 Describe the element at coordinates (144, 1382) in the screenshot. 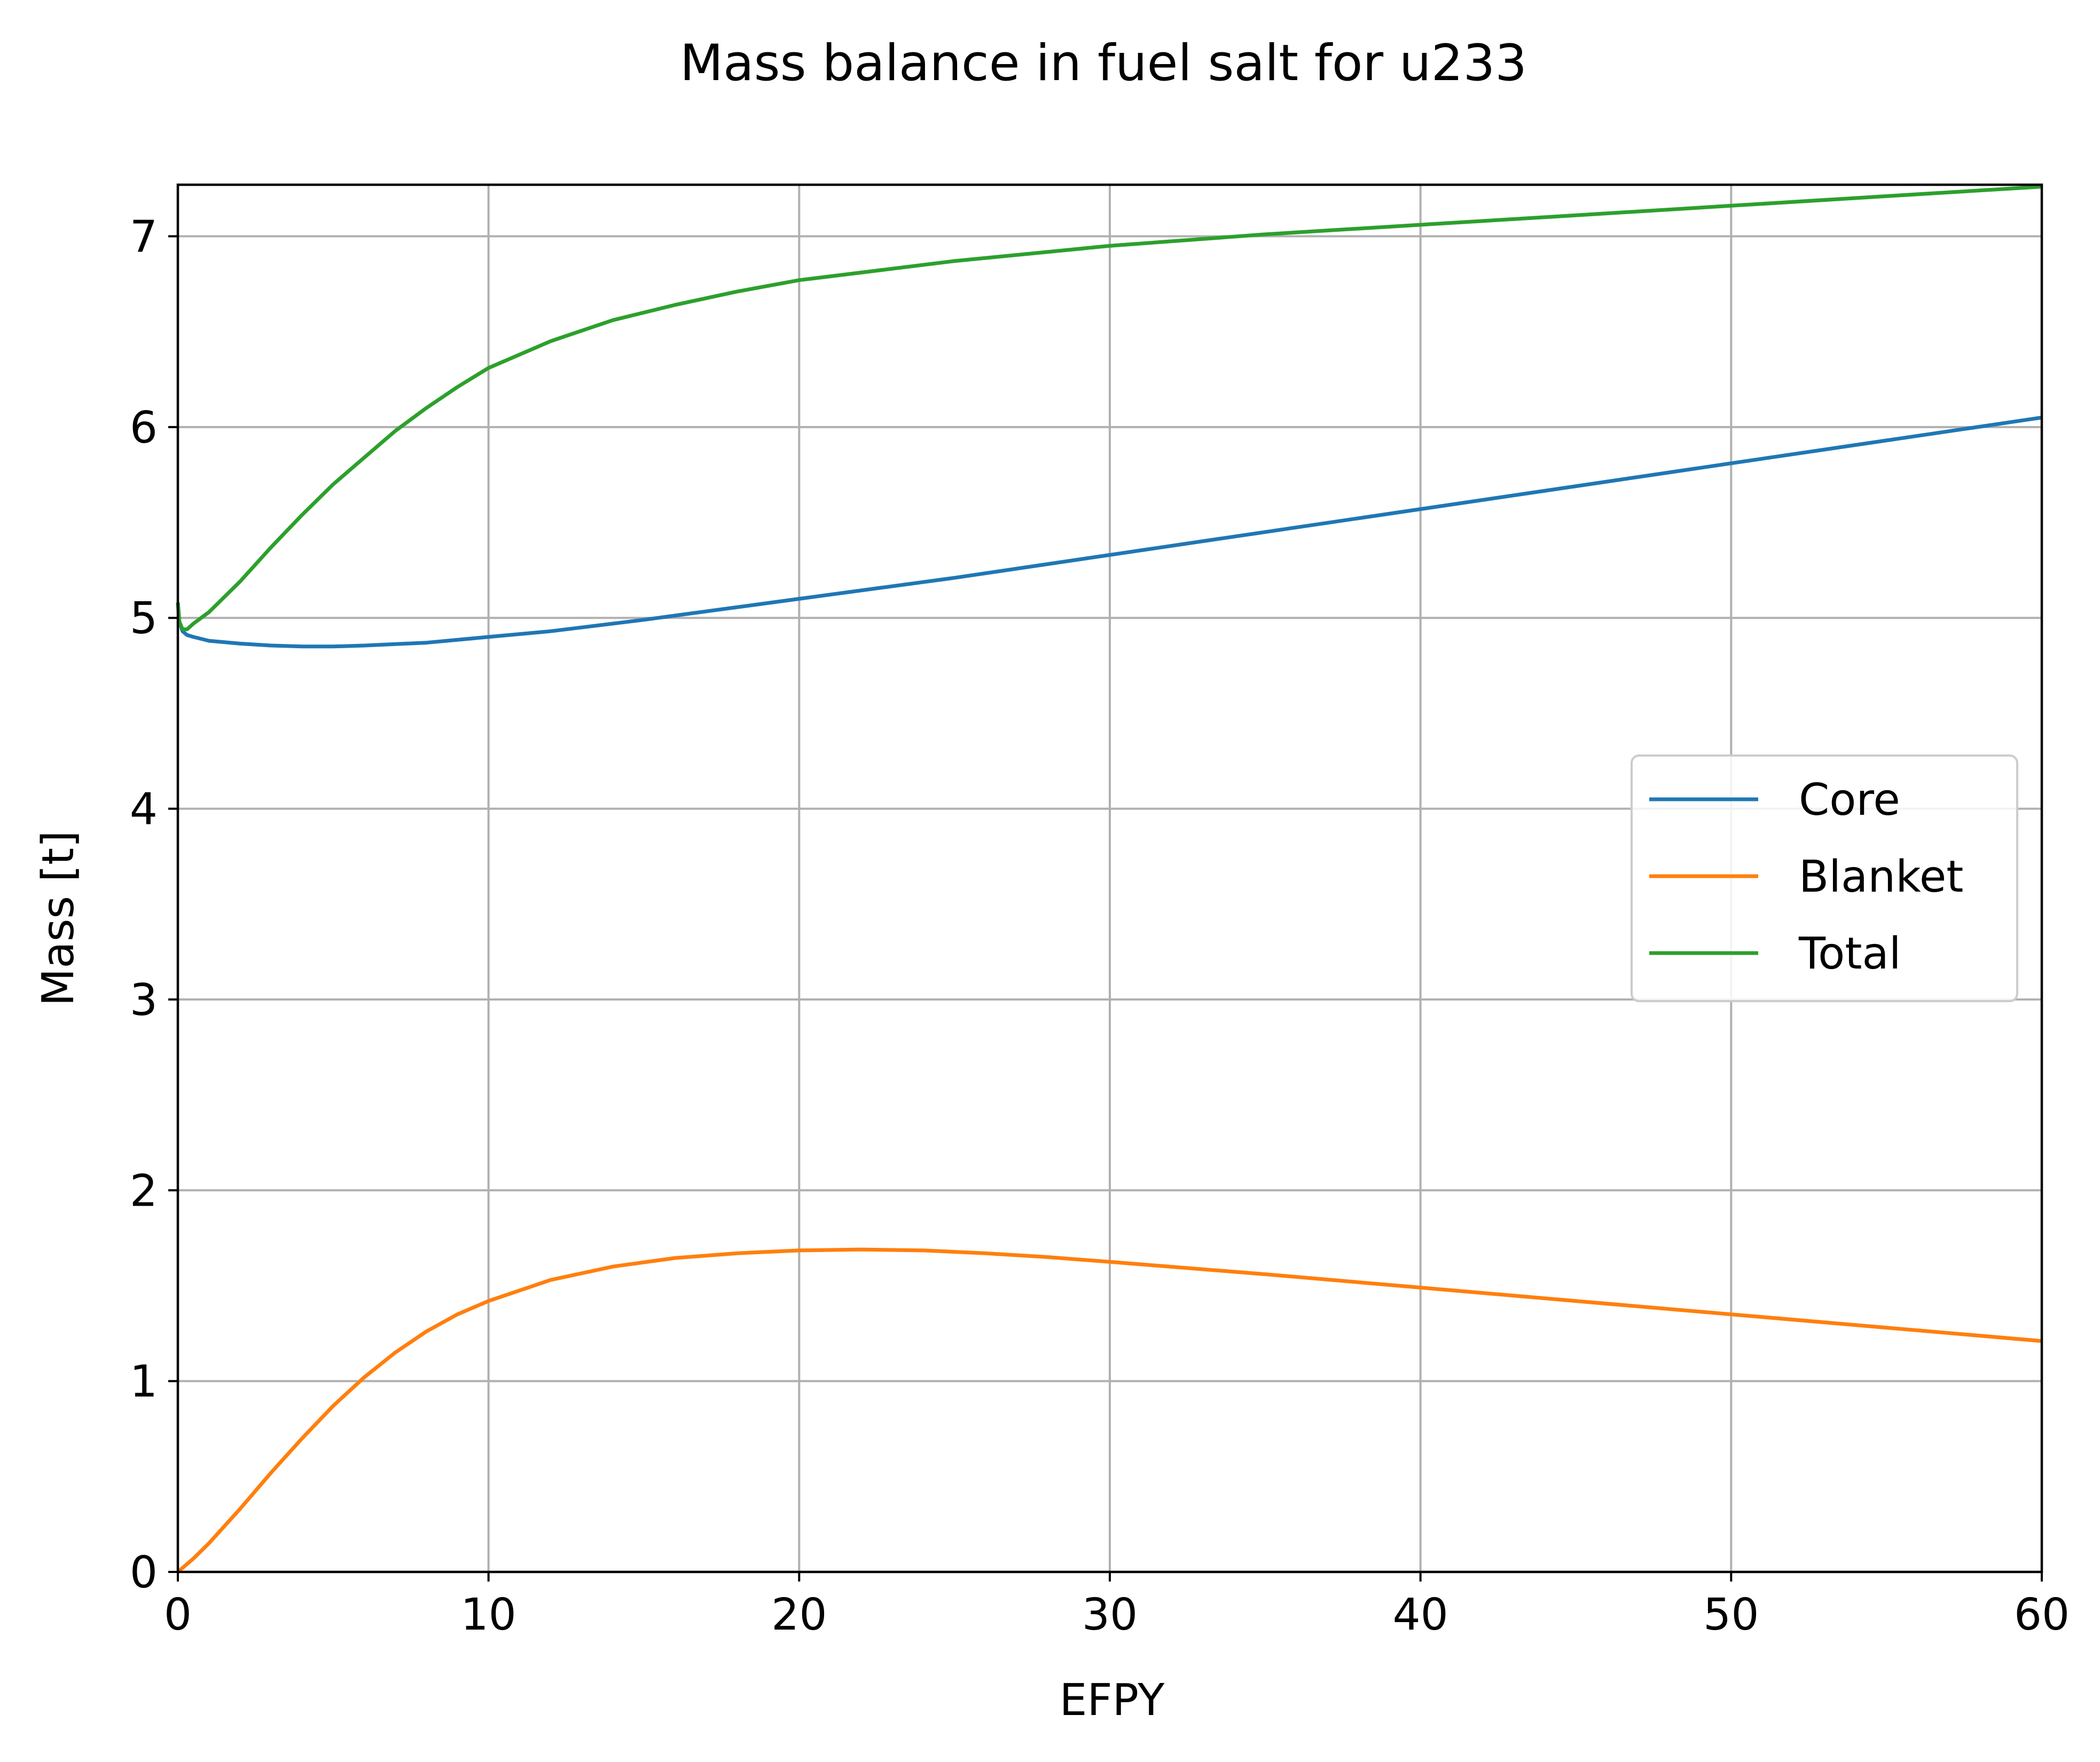

I see `y-tick-label: 1` at that location.